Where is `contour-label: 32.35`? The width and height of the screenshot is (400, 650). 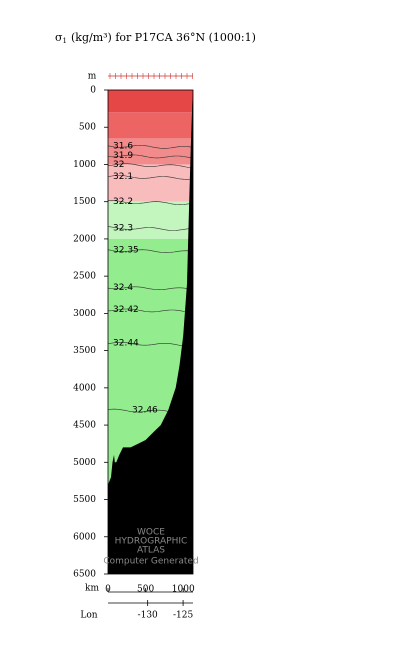 contour-label: 32.35 is located at coordinates (126, 251).